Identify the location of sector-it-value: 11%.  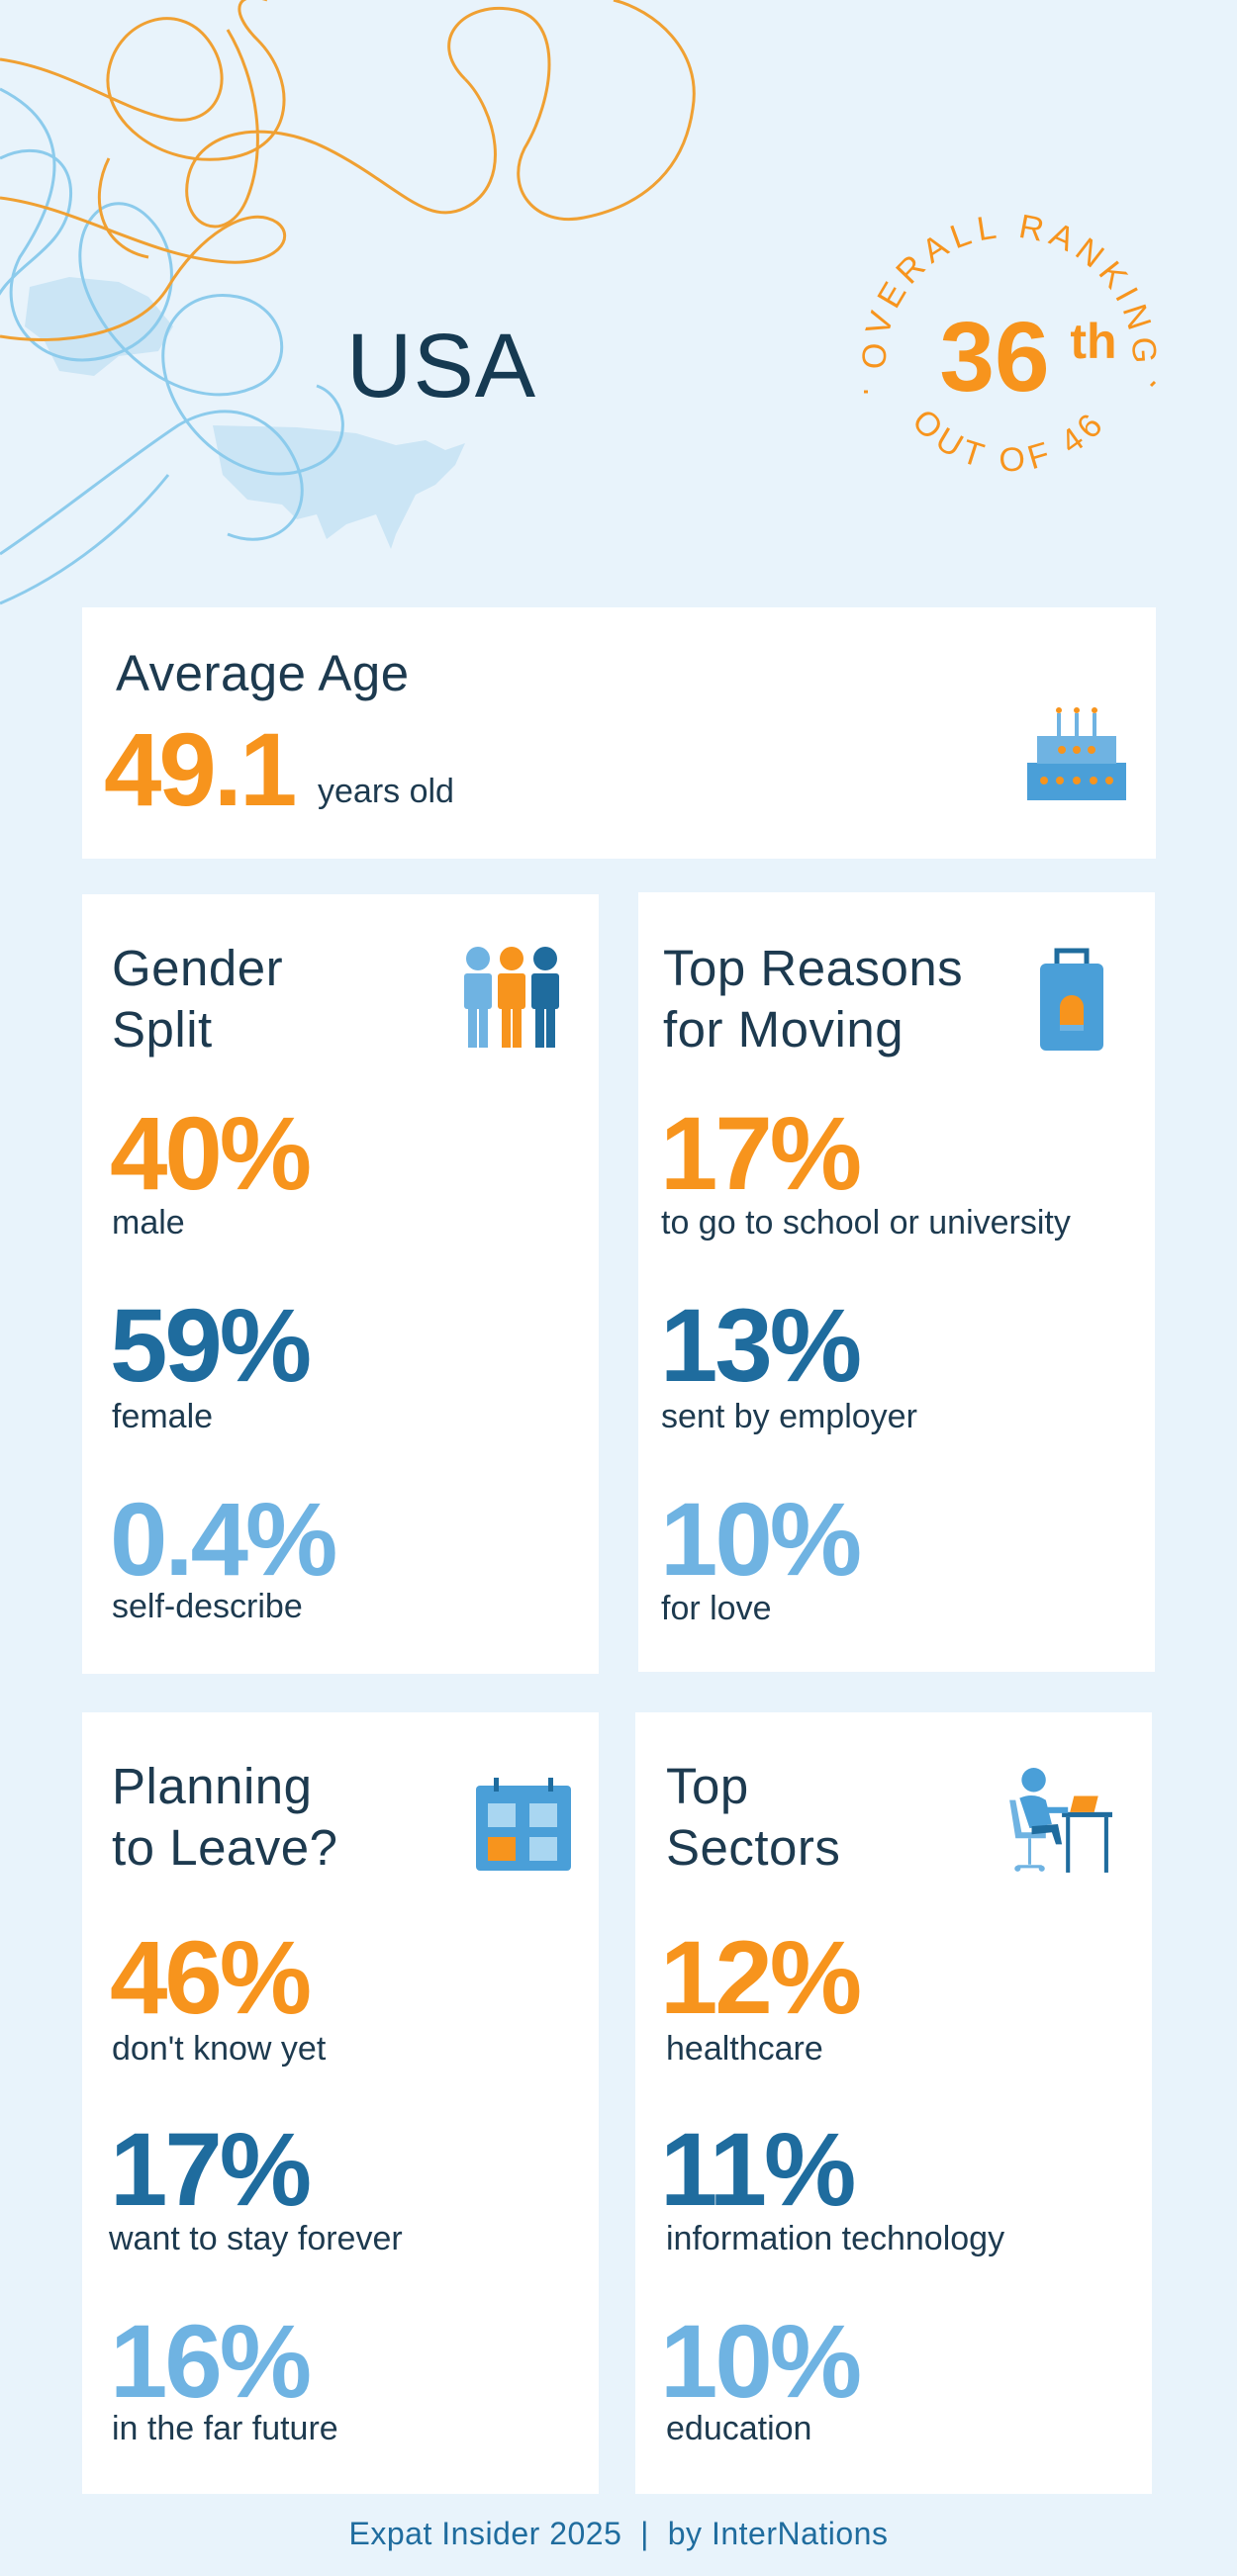
(758, 2170).